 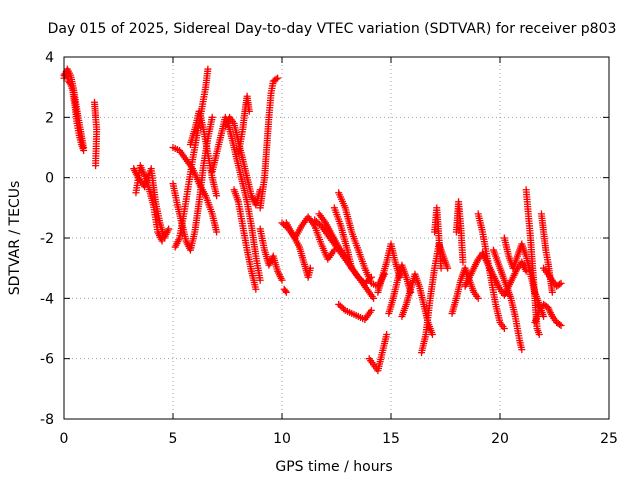 I want to click on y-tick-label: 2, so click(x=49, y=118).